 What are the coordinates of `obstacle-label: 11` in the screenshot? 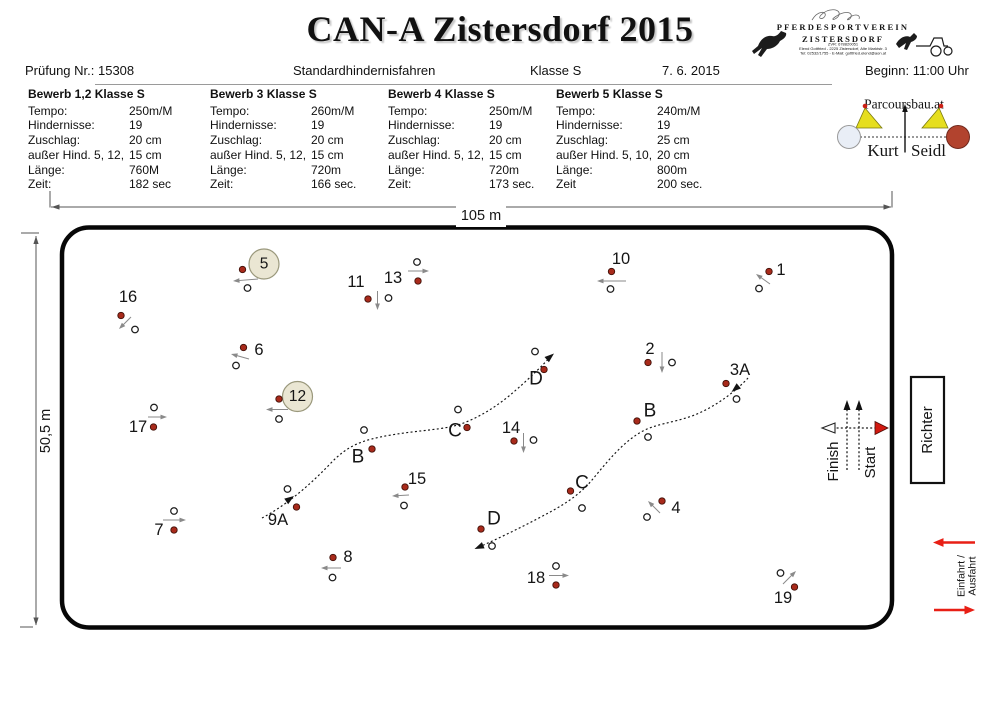 It's located at (355, 282).